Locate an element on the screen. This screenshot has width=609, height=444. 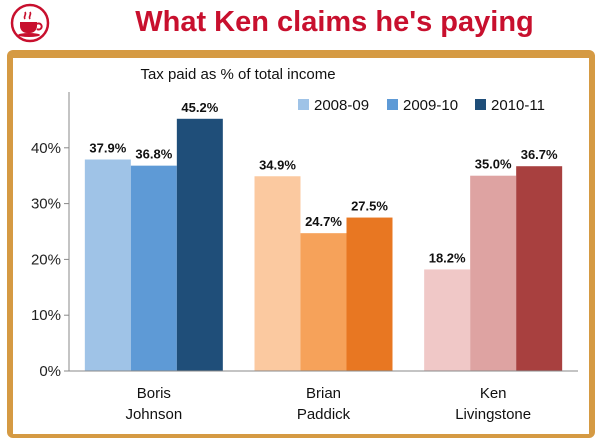
data-label: 27.5% is located at coordinates (369, 206).